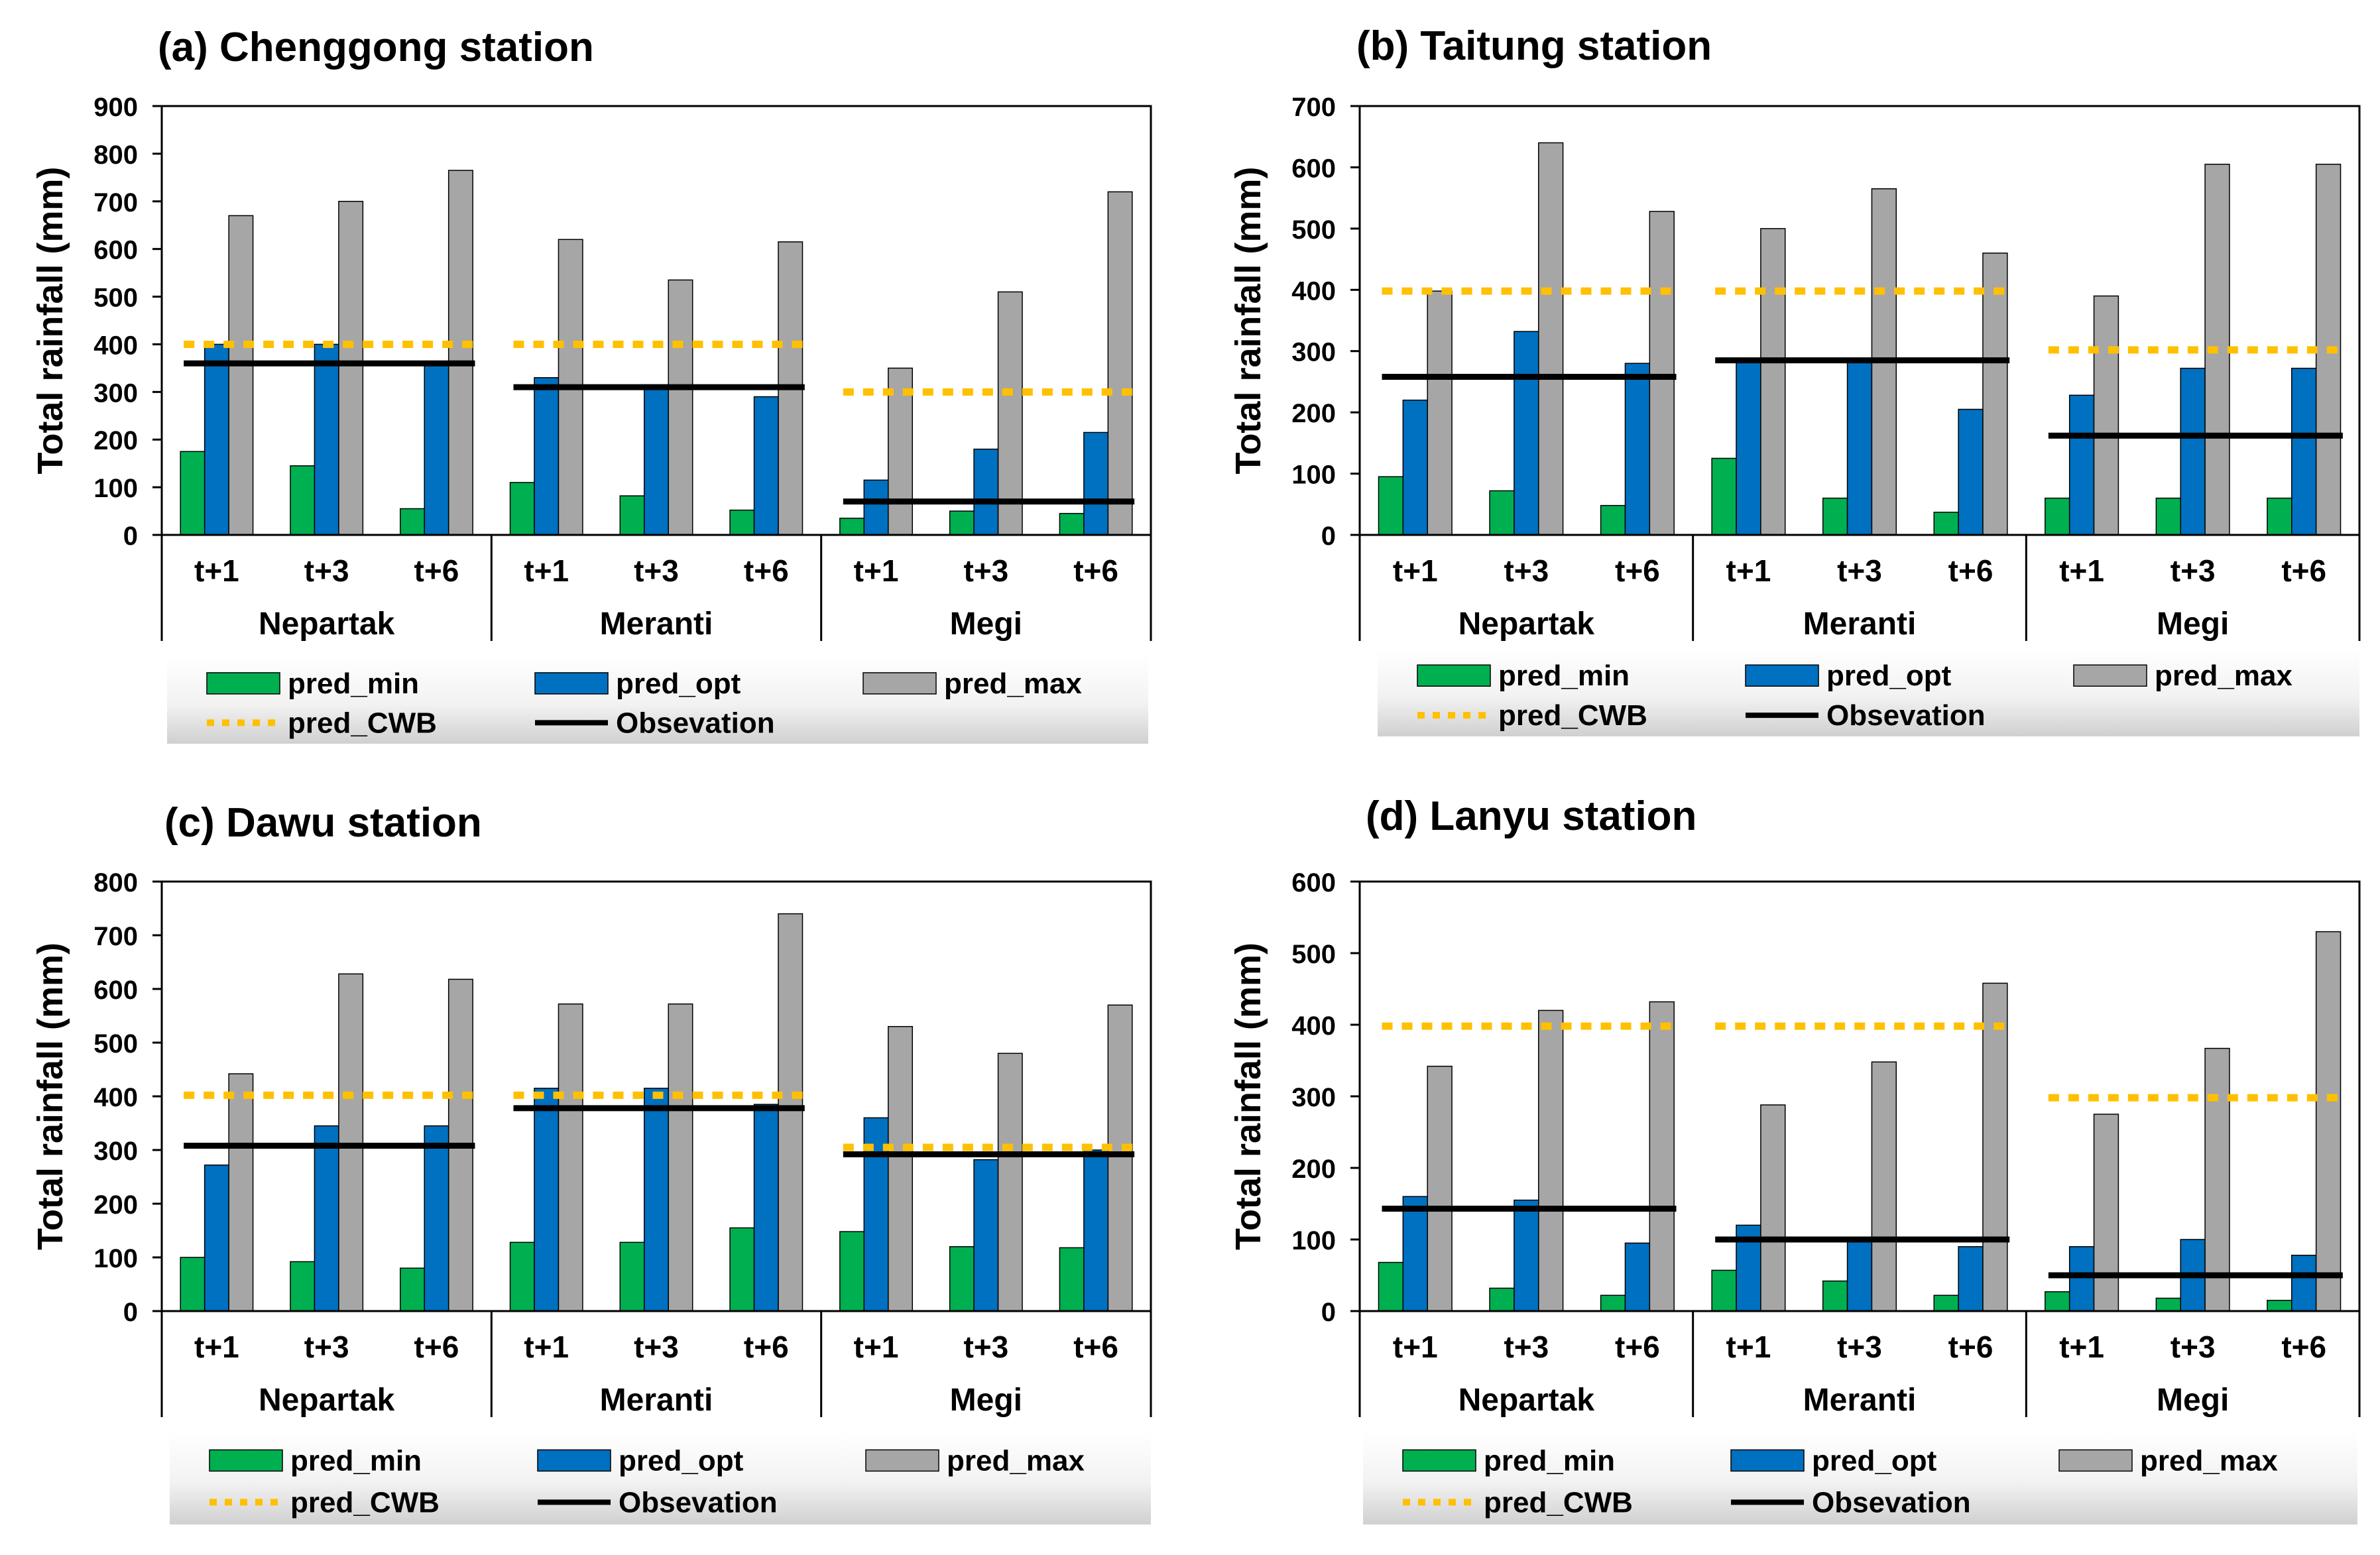 Image resolution: width=2380 pixels, height=1555 pixels. I want to click on y-tick-label: 600, so click(115, 250).